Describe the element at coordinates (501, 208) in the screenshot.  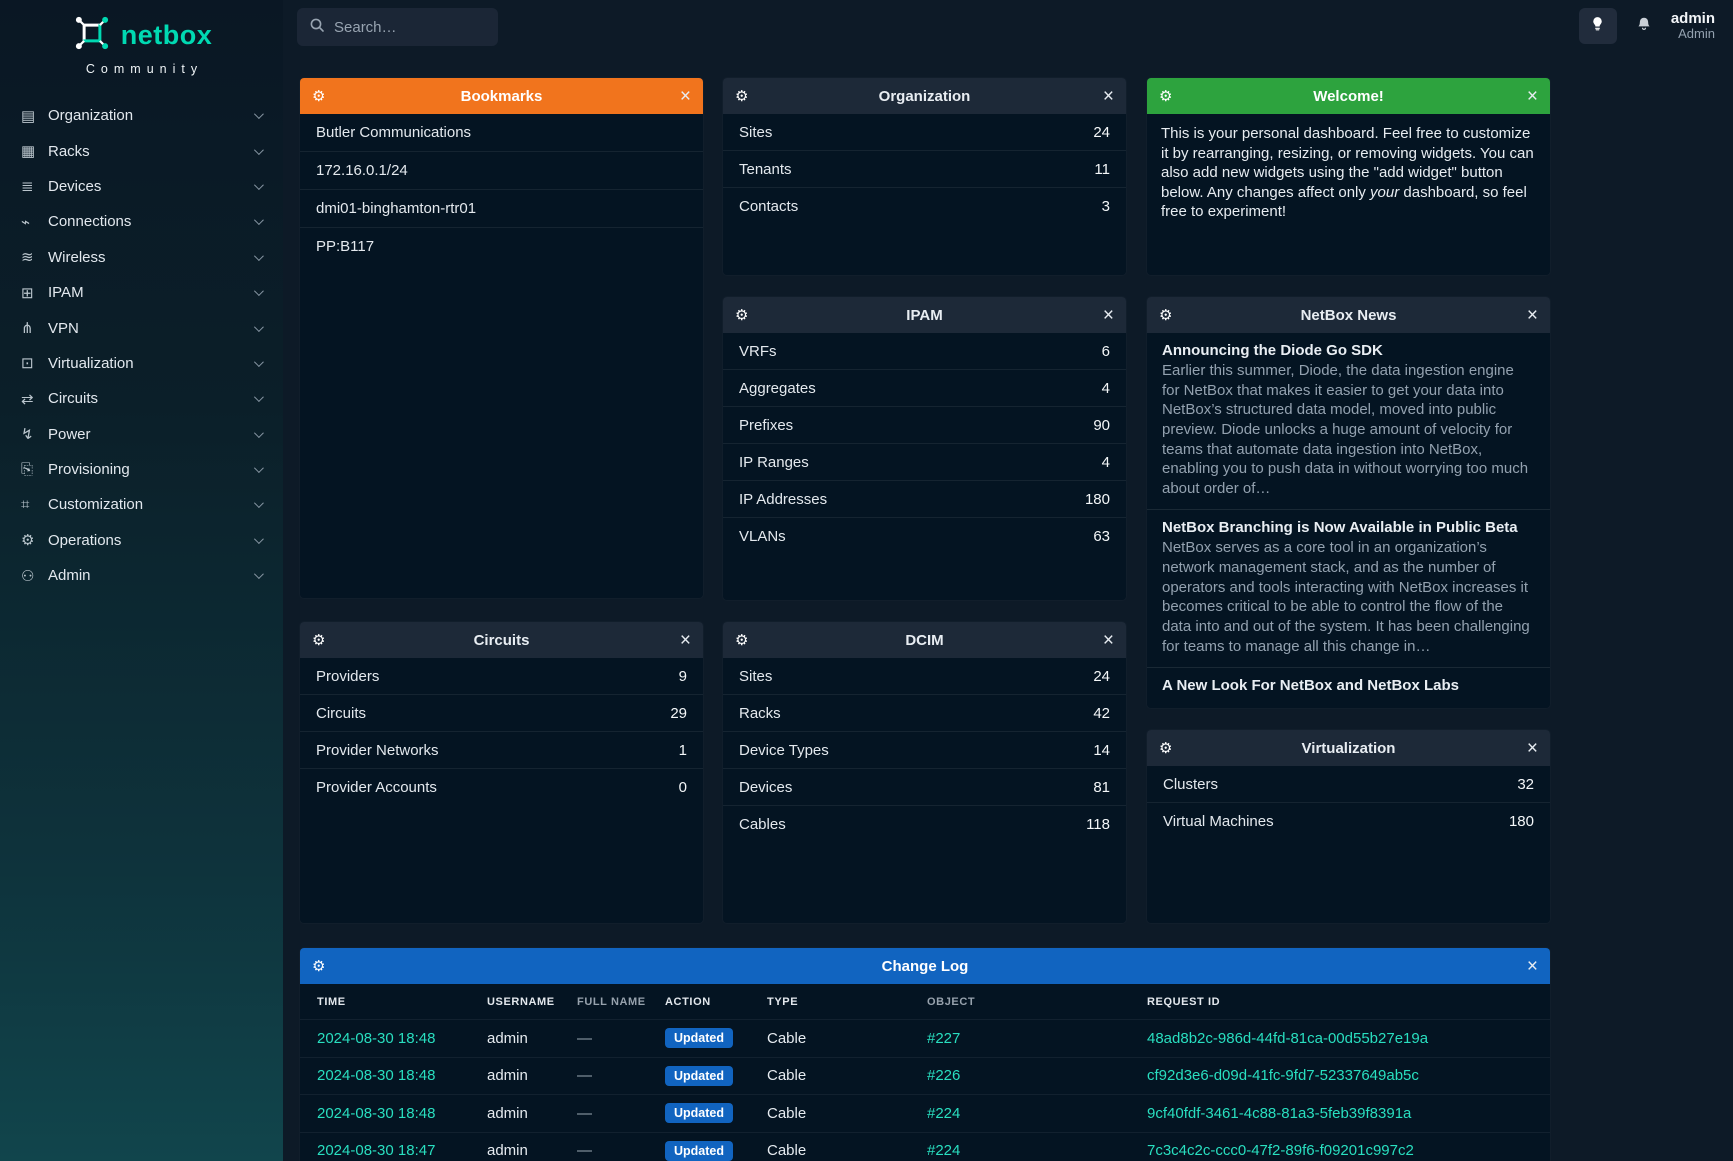
I see `bookmark-link: dmi01-binghamton-rtr01` at that location.